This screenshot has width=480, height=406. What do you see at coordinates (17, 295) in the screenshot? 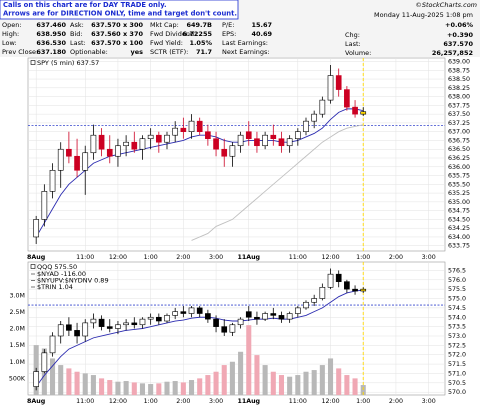
I see `volume-tick-label: 3.0M` at bounding box center [17, 295].